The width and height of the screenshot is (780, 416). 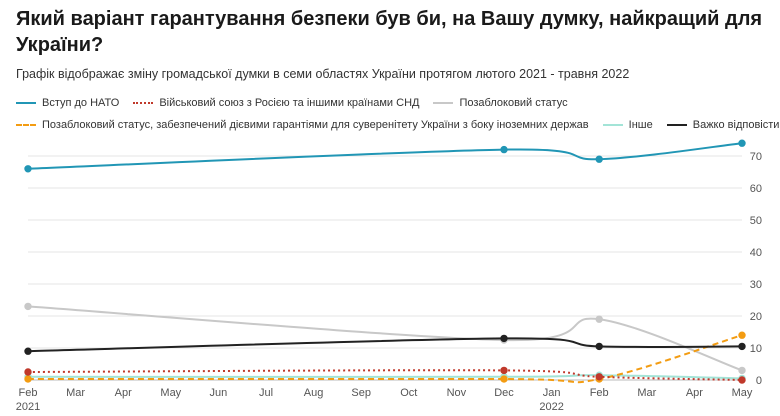 I want to click on y-tick-label-60: 60, so click(x=756, y=189).